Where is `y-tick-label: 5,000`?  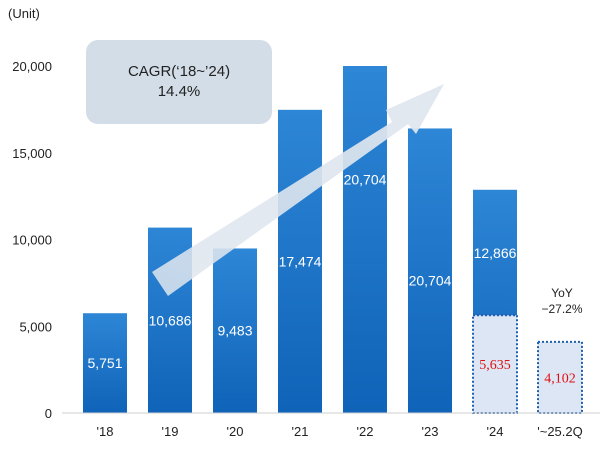
y-tick-label: 5,000 is located at coordinates (35, 326).